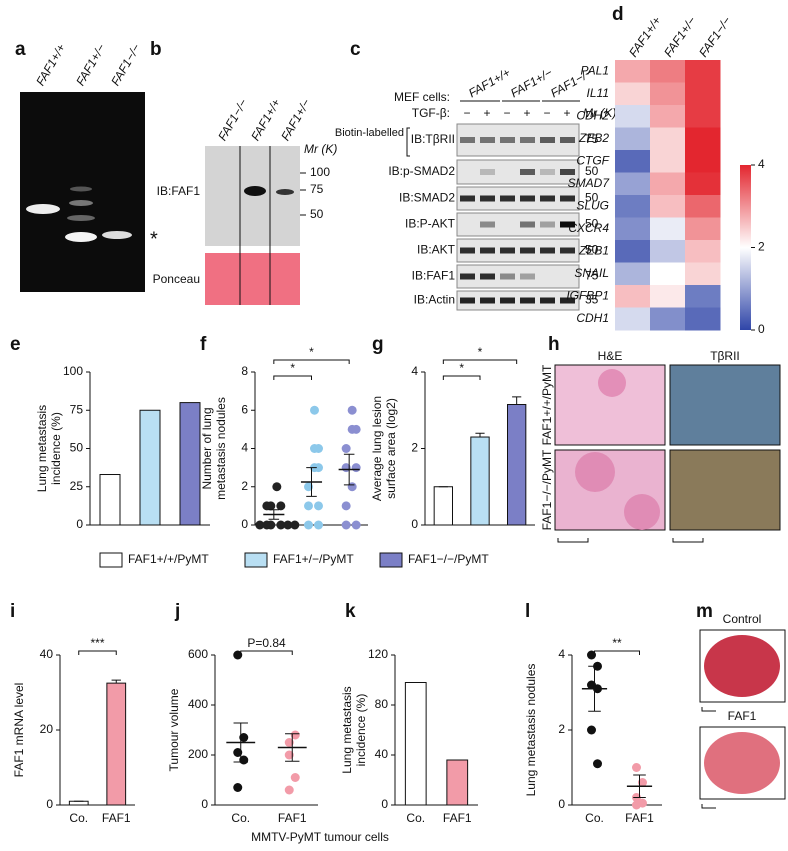 Image resolution: width=788 pixels, height=851 pixels. What do you see at coordinates (317, 189) in the screenshot?
I see `mw-marker: 75` at bounding box center [317, 189].